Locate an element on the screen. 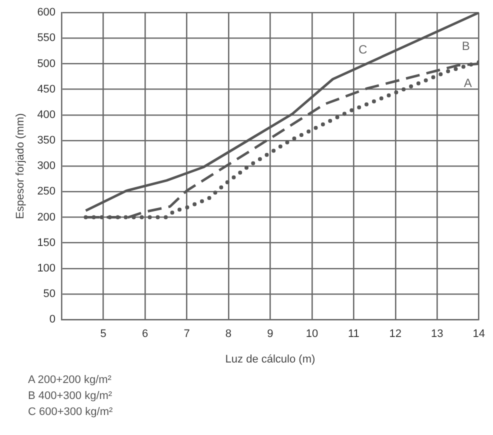 The height and width of the screenshot is (435, 493). x-tick-label: 10 is located at coordinates (312, 334).